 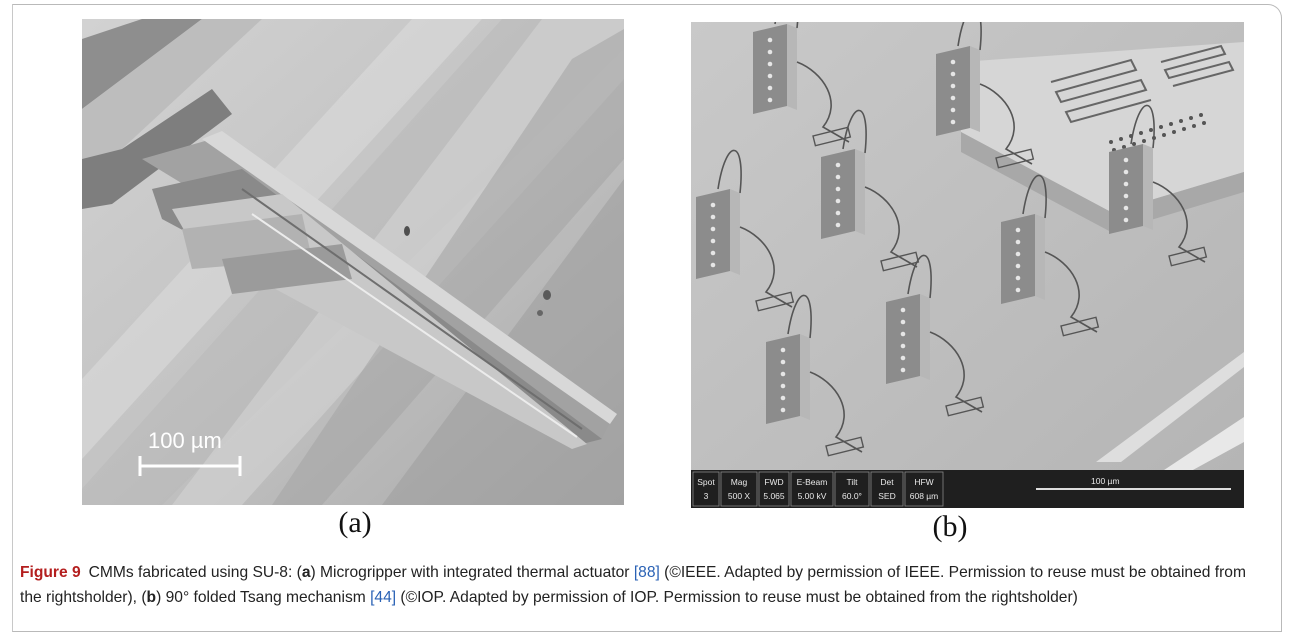 What do you see at coordinates (950, 526) in the screenshot?
I see `panel-label-b: (b)` at bounding box center [950, 526].